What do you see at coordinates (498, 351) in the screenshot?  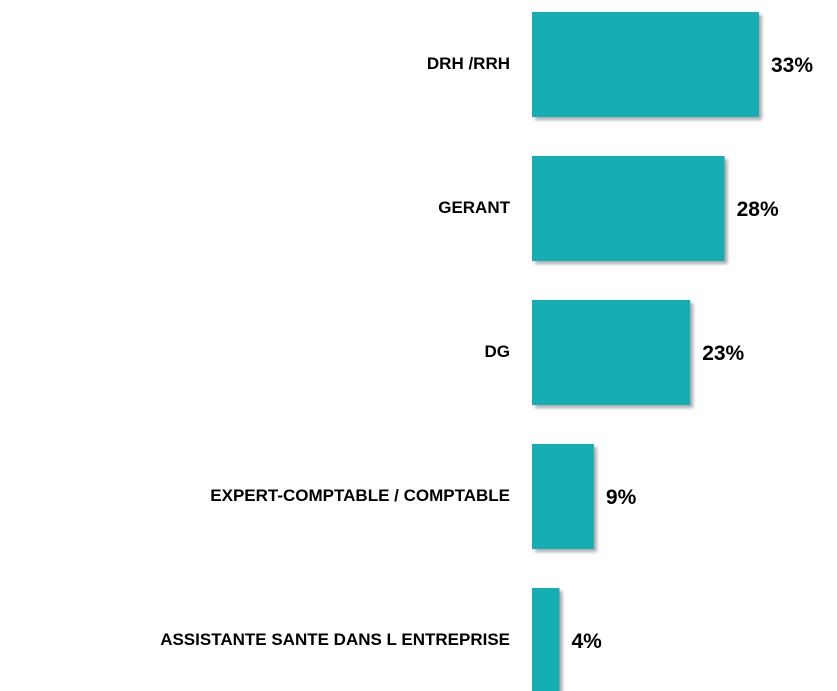 I see `category-label: DG` at bounding box center [498, 351].